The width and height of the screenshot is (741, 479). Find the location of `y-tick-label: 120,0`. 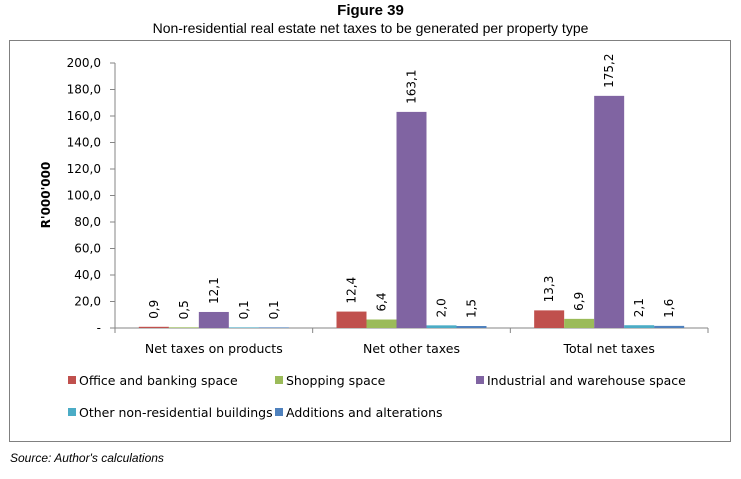

y-tick-label: 120,0 is located at coordinates (84, 169).